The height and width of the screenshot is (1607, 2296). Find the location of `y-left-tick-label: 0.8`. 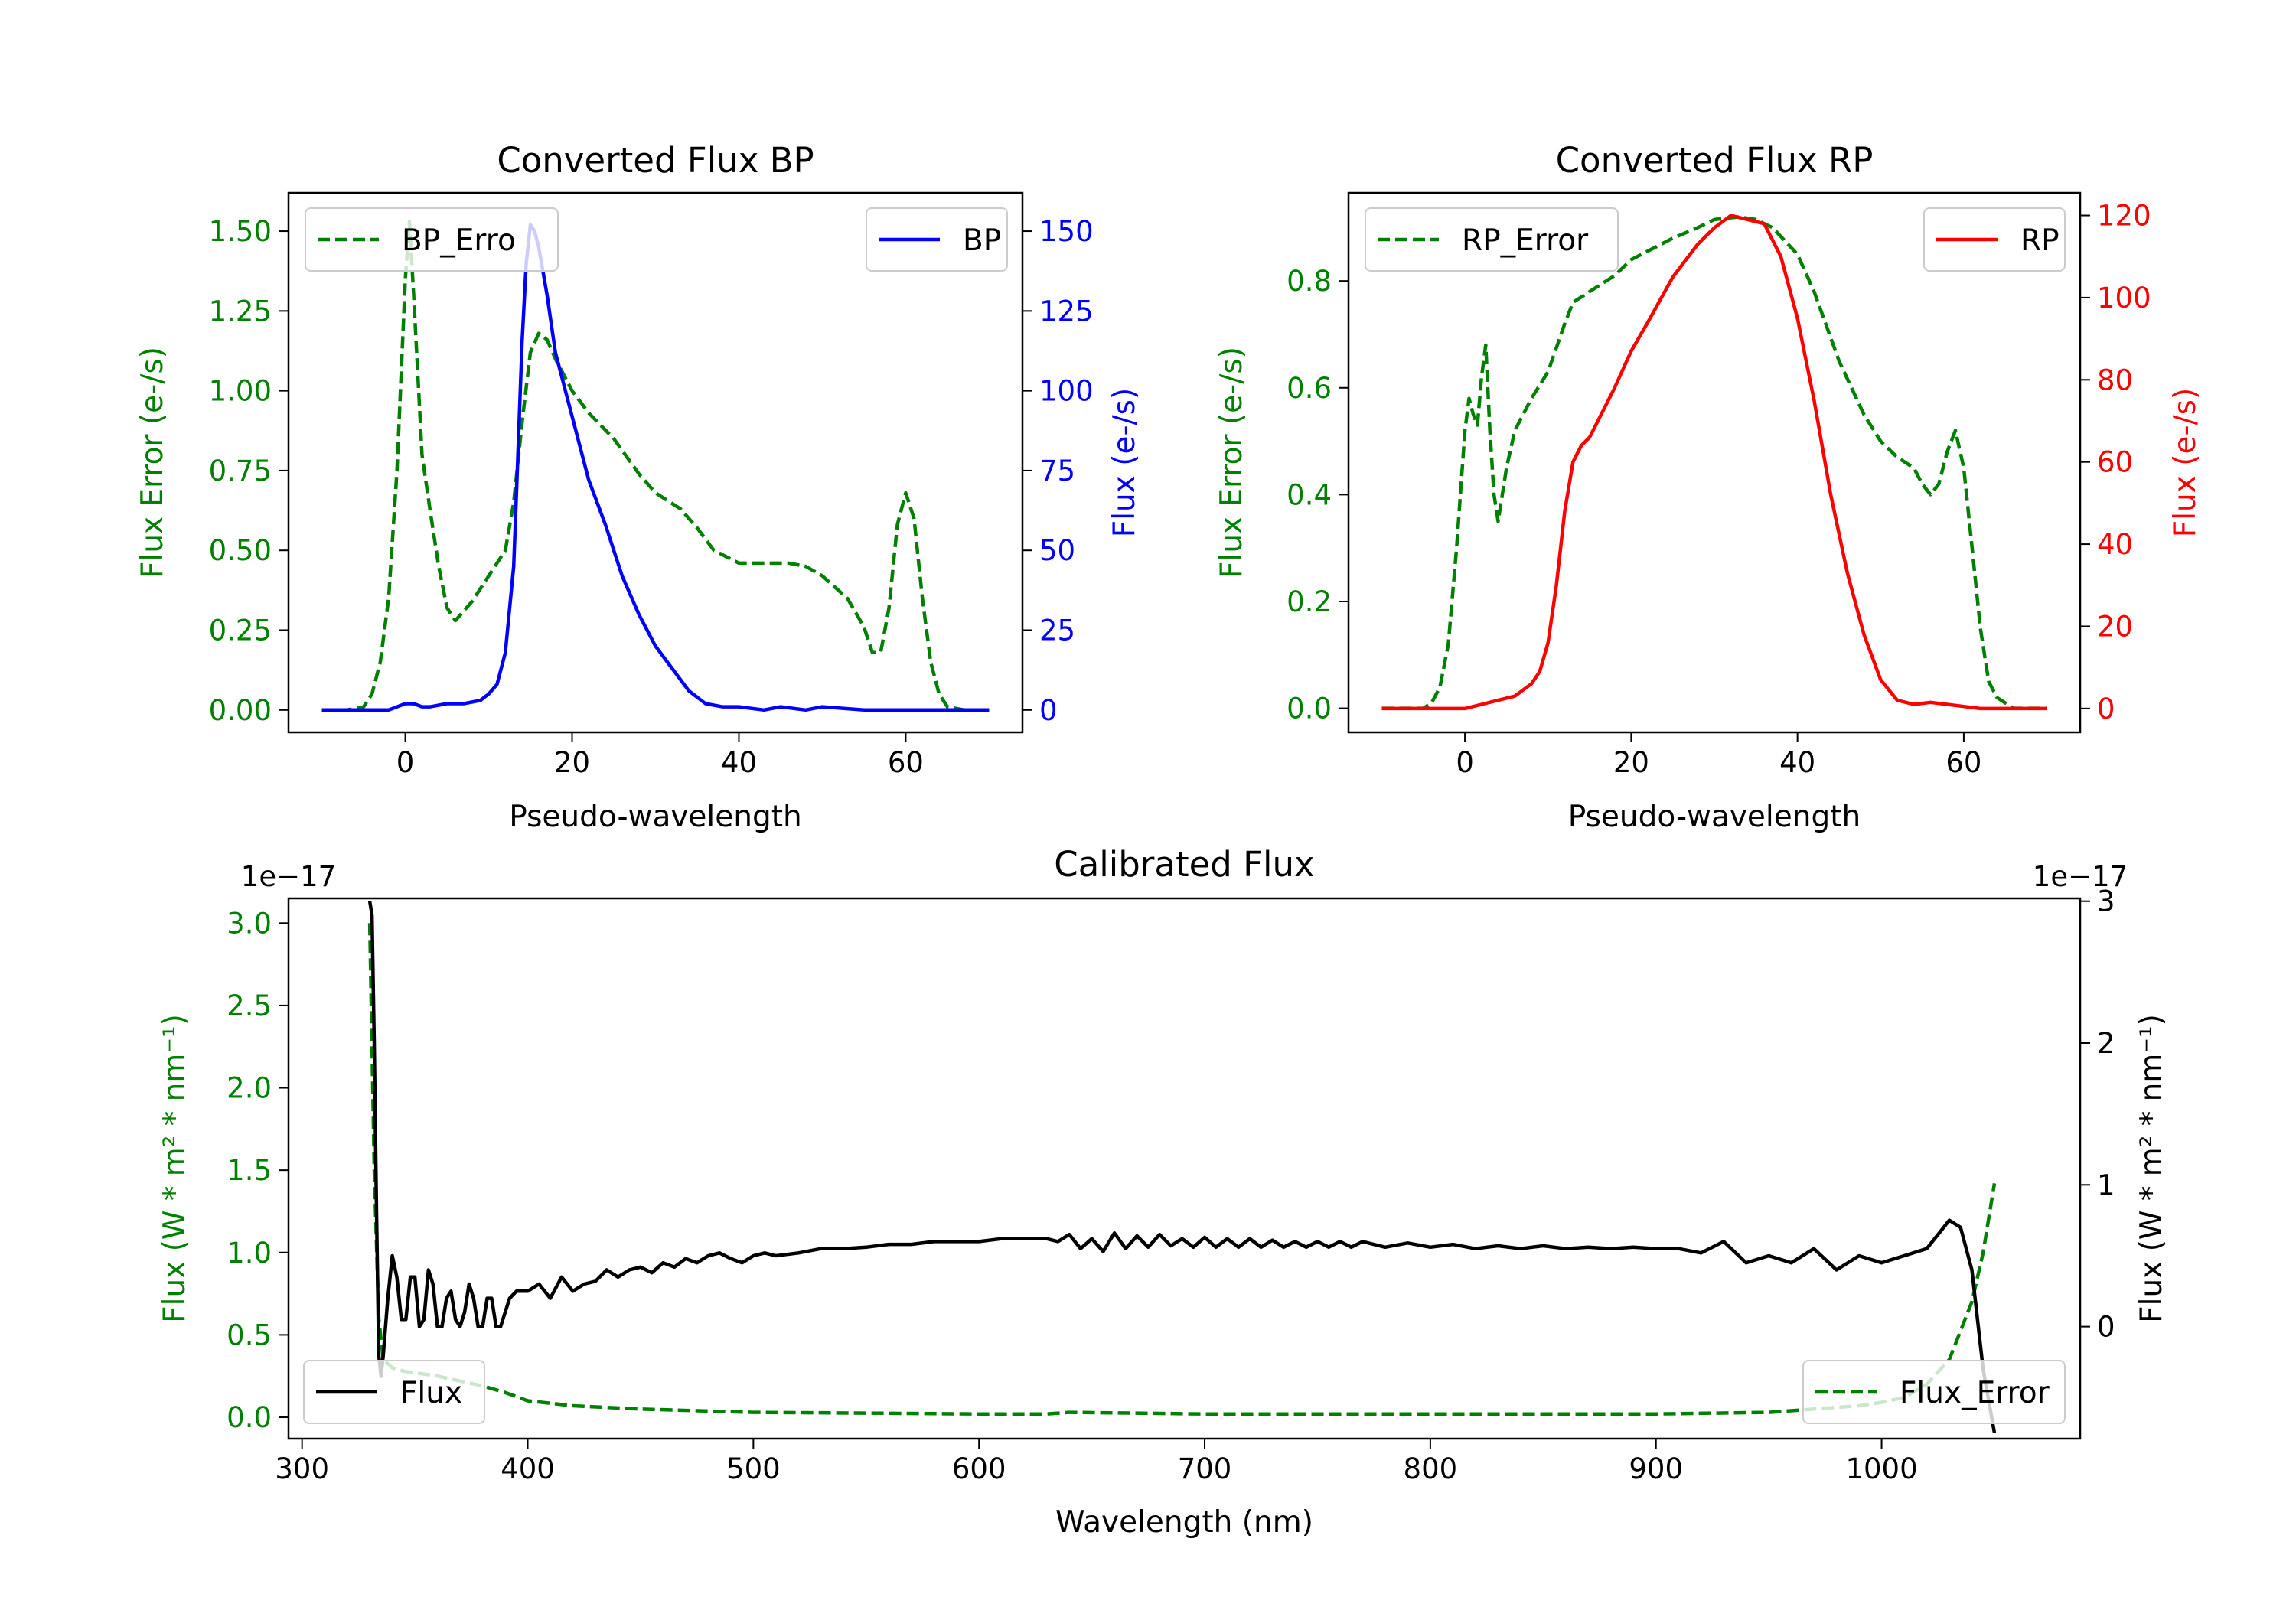

y-left-tick-label: 0.8 is located at coordinates (1309, 281).